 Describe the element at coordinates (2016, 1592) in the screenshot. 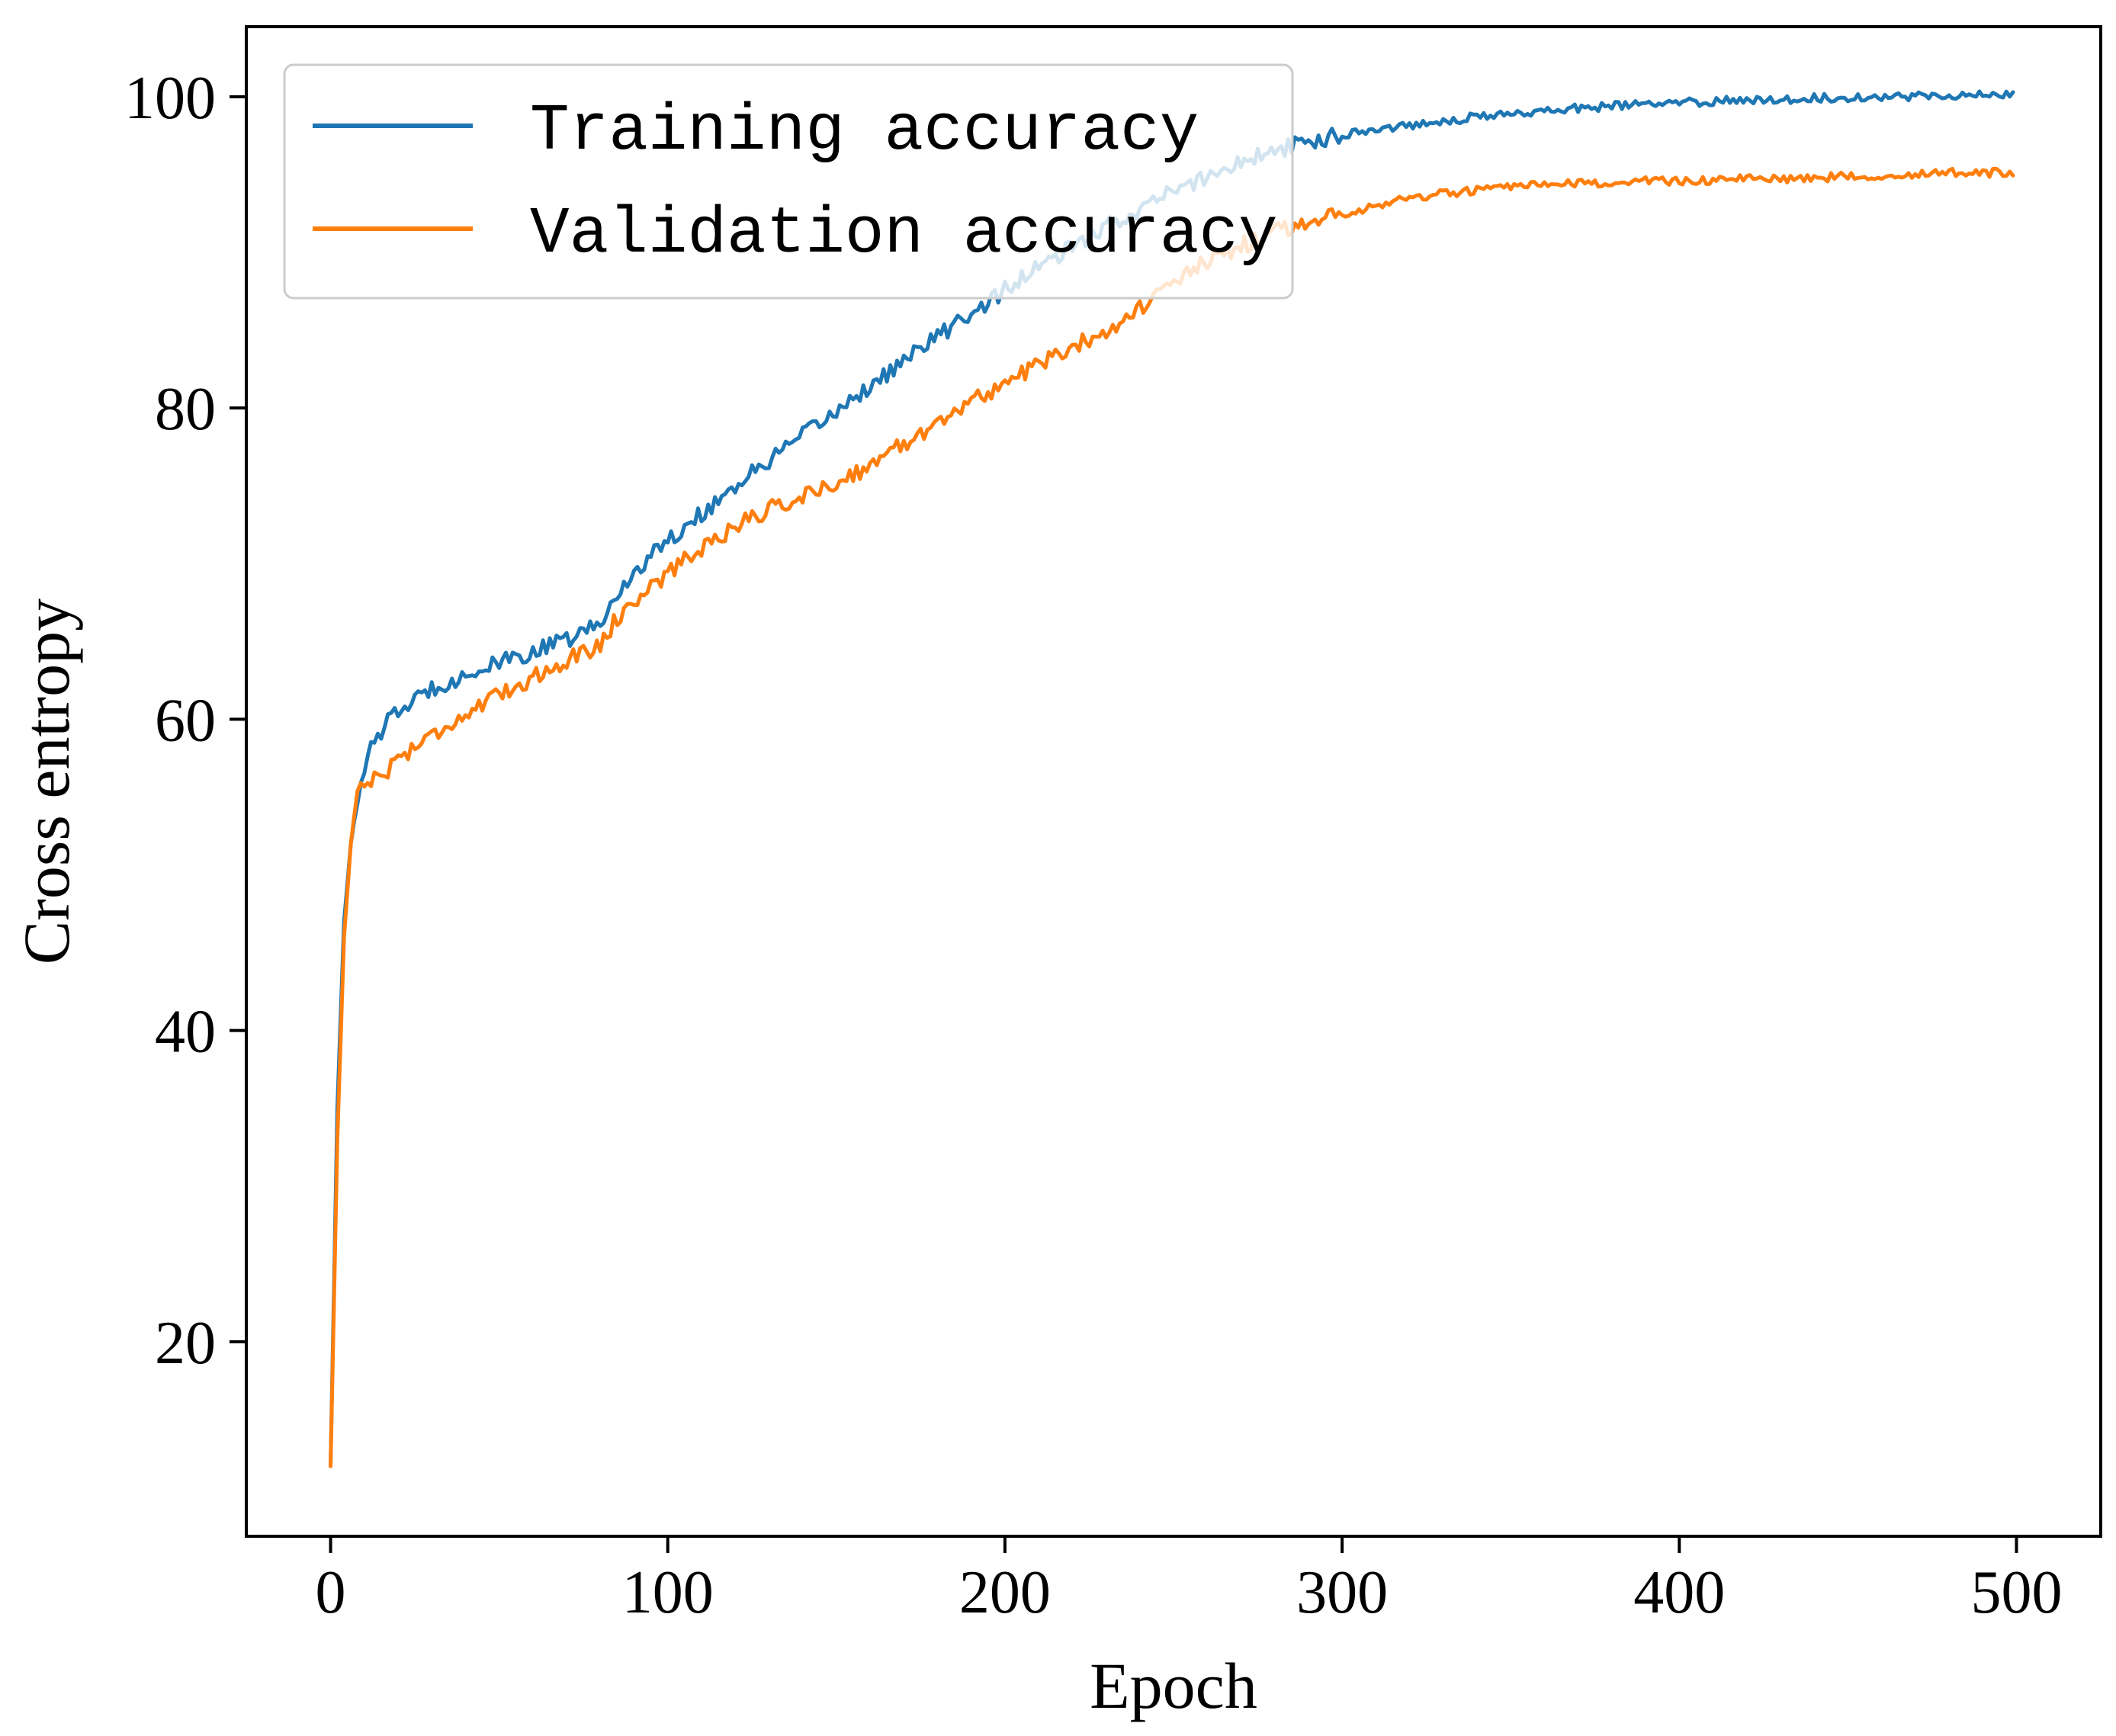

I see `x-tick-label-500: 500` at that location.